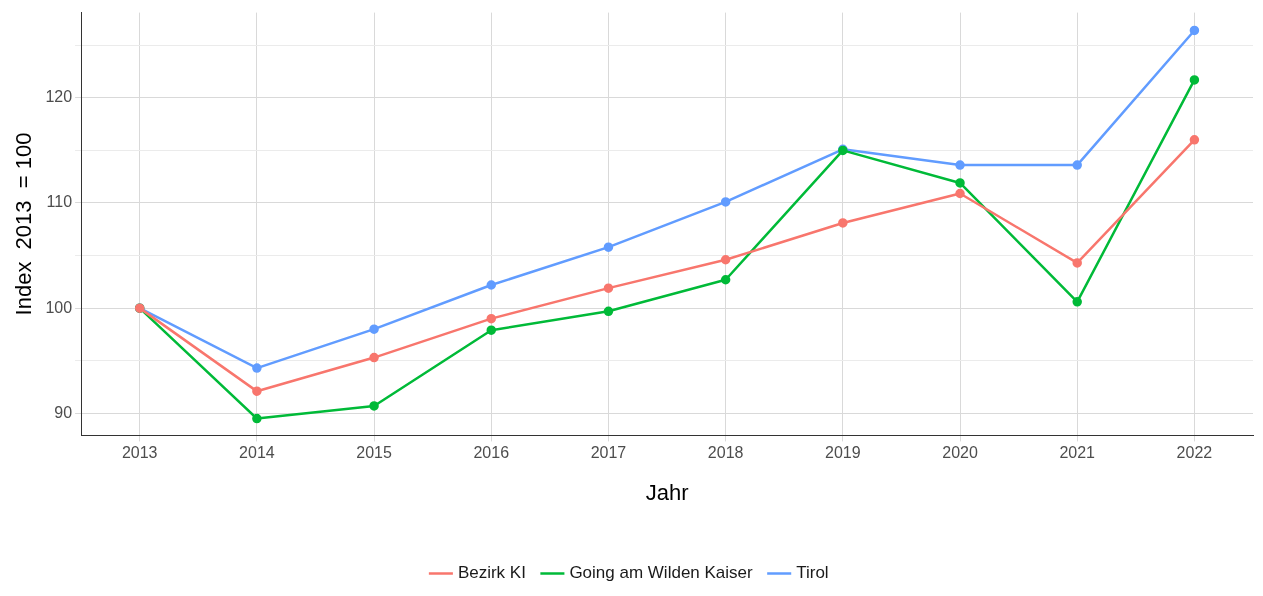  Describe the element at coordinates (725, 453) in the screenshot. I see `x-tick-label: 2018` at that location.